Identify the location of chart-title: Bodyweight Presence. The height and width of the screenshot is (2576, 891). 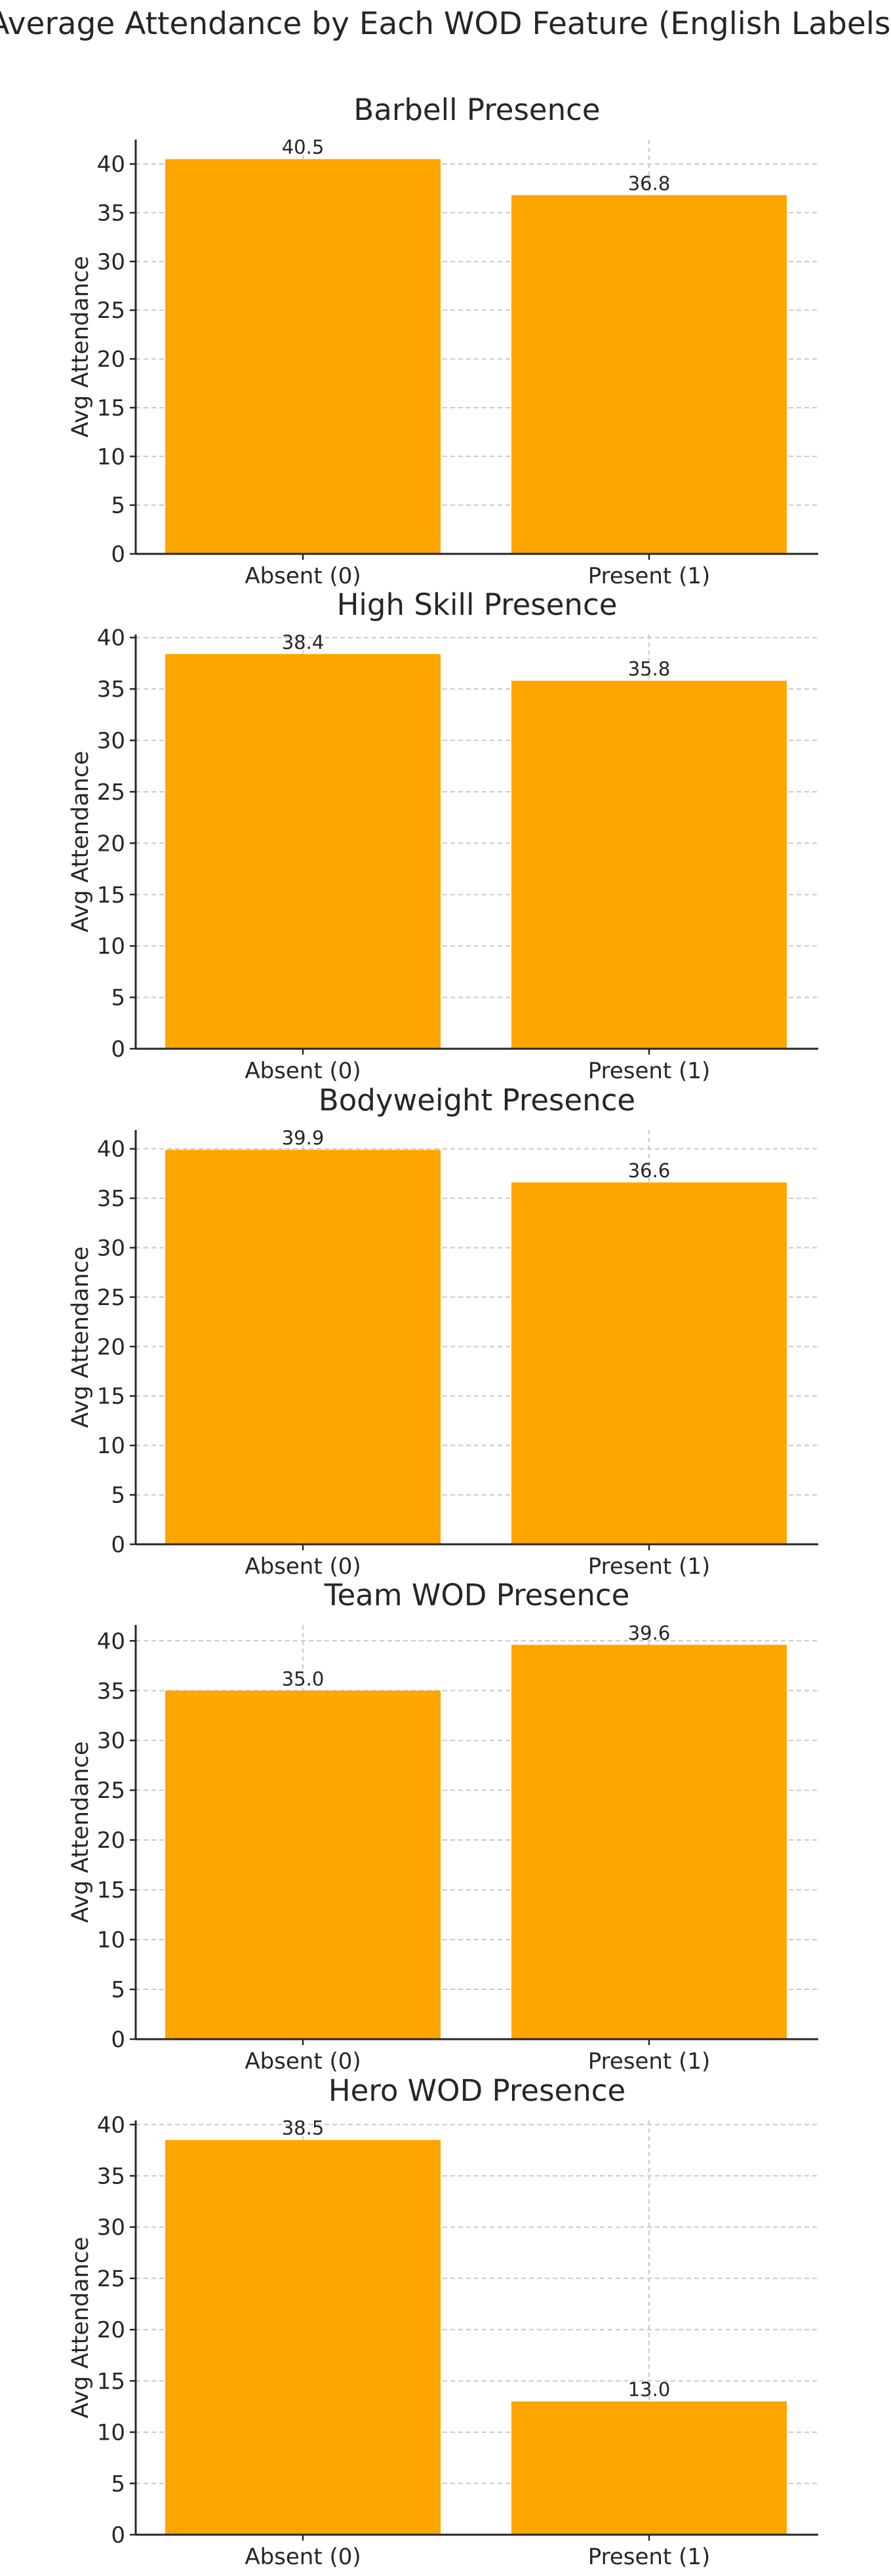
(477, 1100).